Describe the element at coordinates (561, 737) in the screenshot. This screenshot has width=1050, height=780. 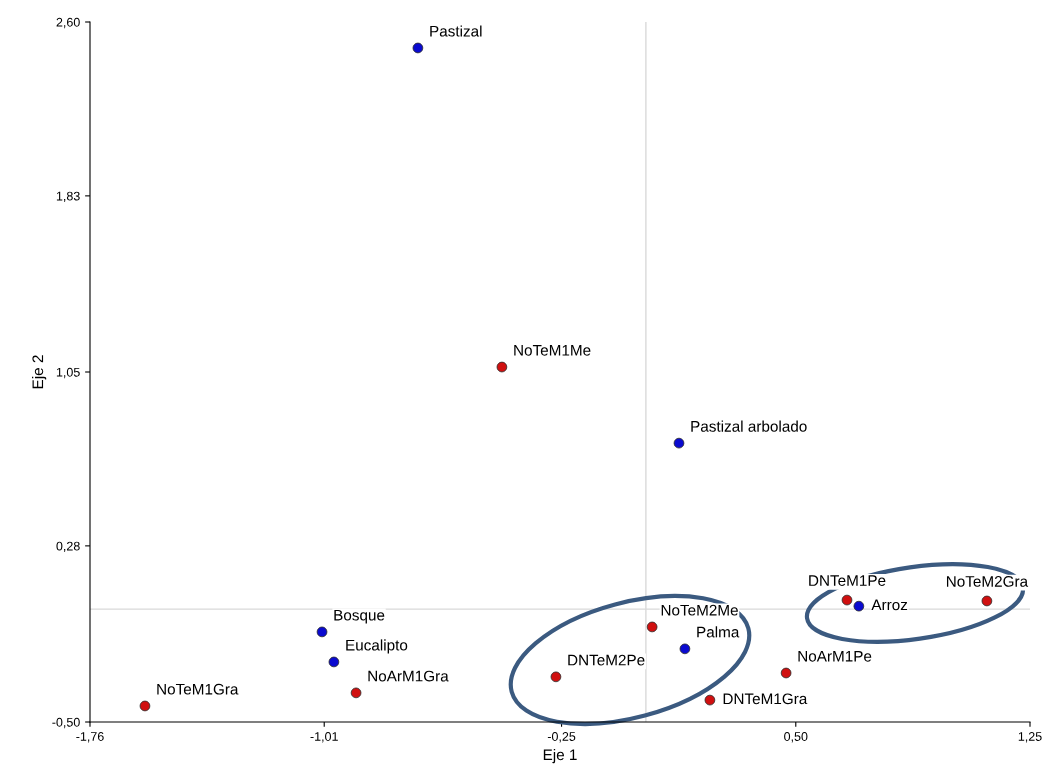
I see `x-tick-label: -0,25` at that location.